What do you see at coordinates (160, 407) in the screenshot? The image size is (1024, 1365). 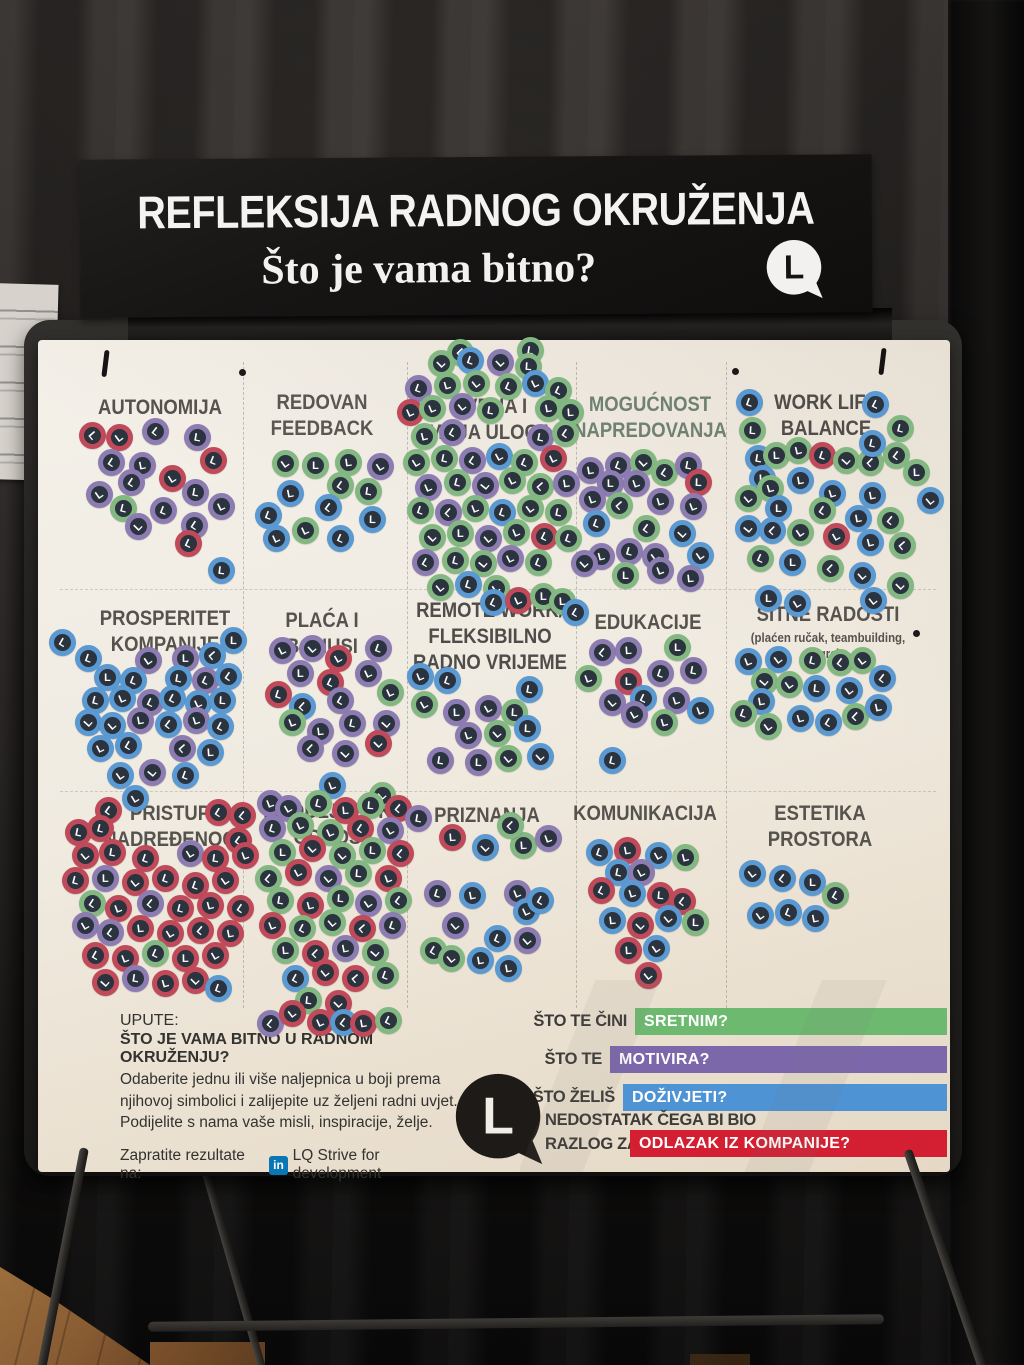 I see `category-label-autonomija: AUTONOMIJA` at bounding box center [160, 407].